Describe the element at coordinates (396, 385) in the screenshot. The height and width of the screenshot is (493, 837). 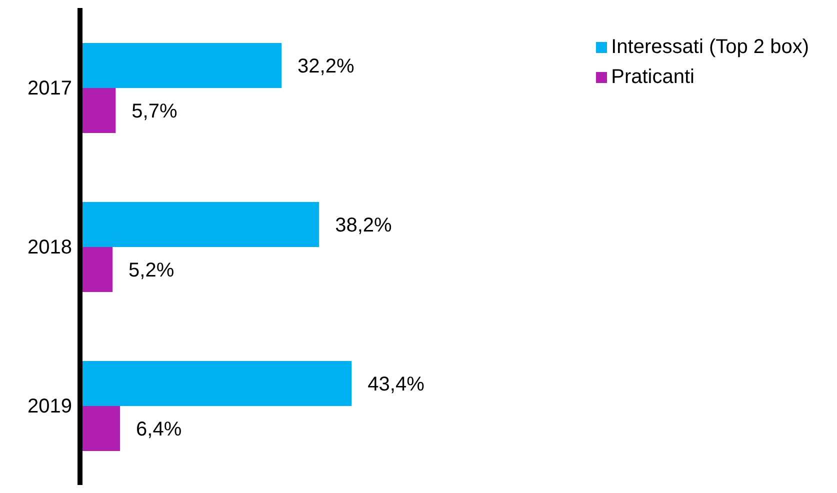
I see `data-label: 43,4%` at that location.